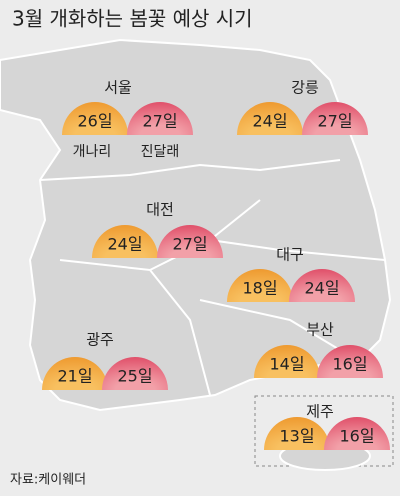  I want to click on city-name: 광주, so click(100, 340).